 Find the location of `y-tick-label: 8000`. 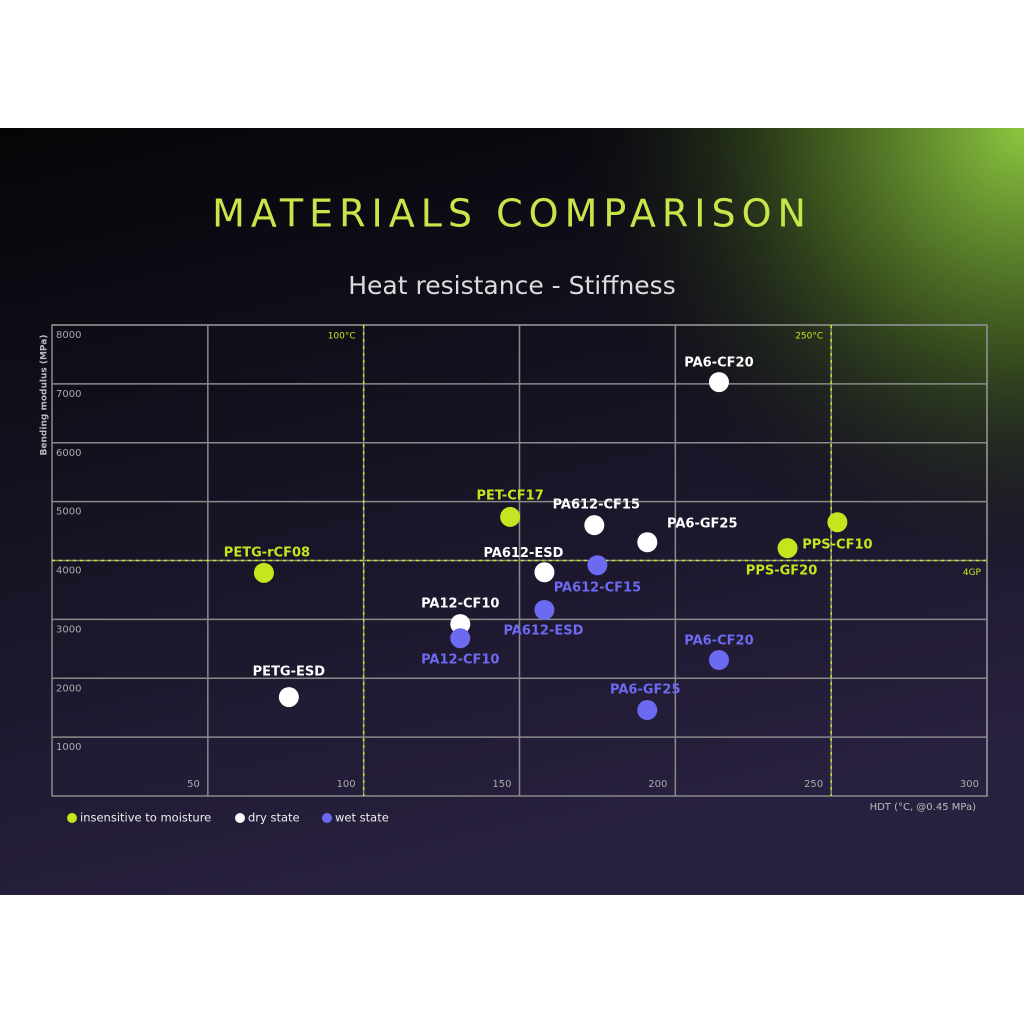

y-tick-label: 8000 is located at coordinates (68, 335).